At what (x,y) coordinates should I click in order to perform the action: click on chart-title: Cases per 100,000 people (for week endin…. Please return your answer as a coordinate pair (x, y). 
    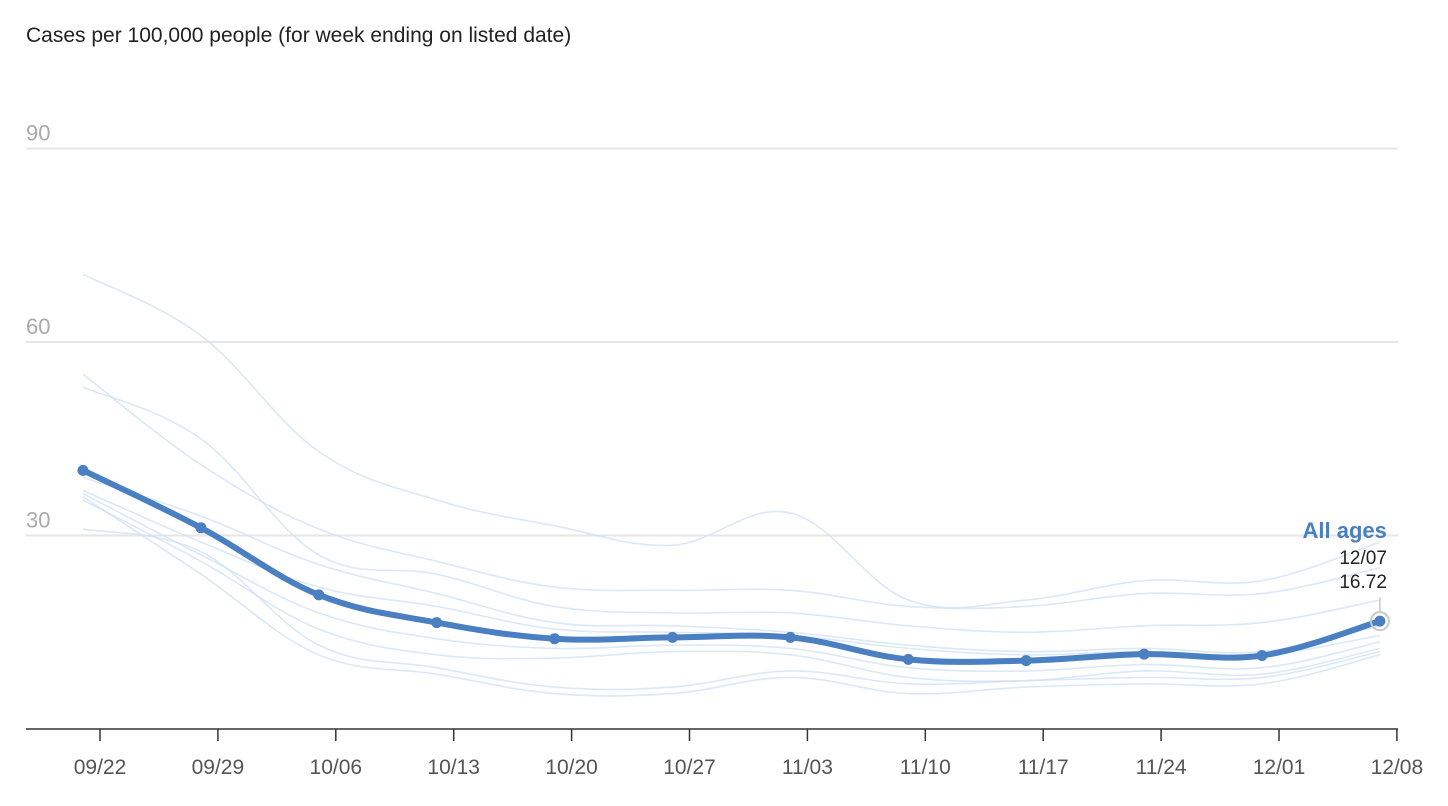
    Looking at the image, I should click on (299, 35).